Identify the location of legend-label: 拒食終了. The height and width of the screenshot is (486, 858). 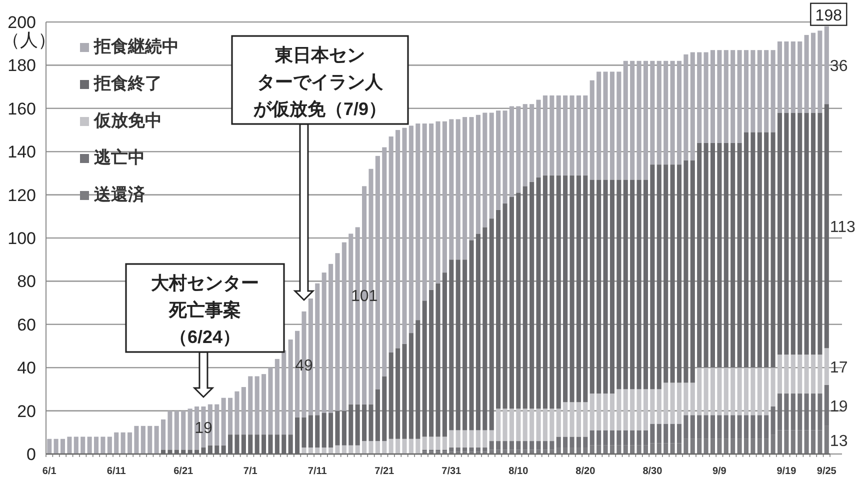
(127, 83).